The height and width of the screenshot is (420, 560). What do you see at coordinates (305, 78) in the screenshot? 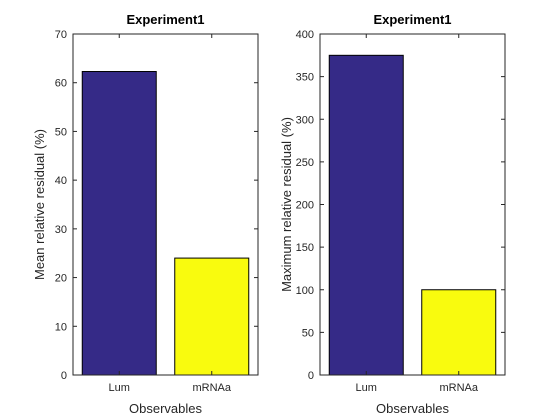
I see `y-tick-label: 350` at bounding box center [305, 78].